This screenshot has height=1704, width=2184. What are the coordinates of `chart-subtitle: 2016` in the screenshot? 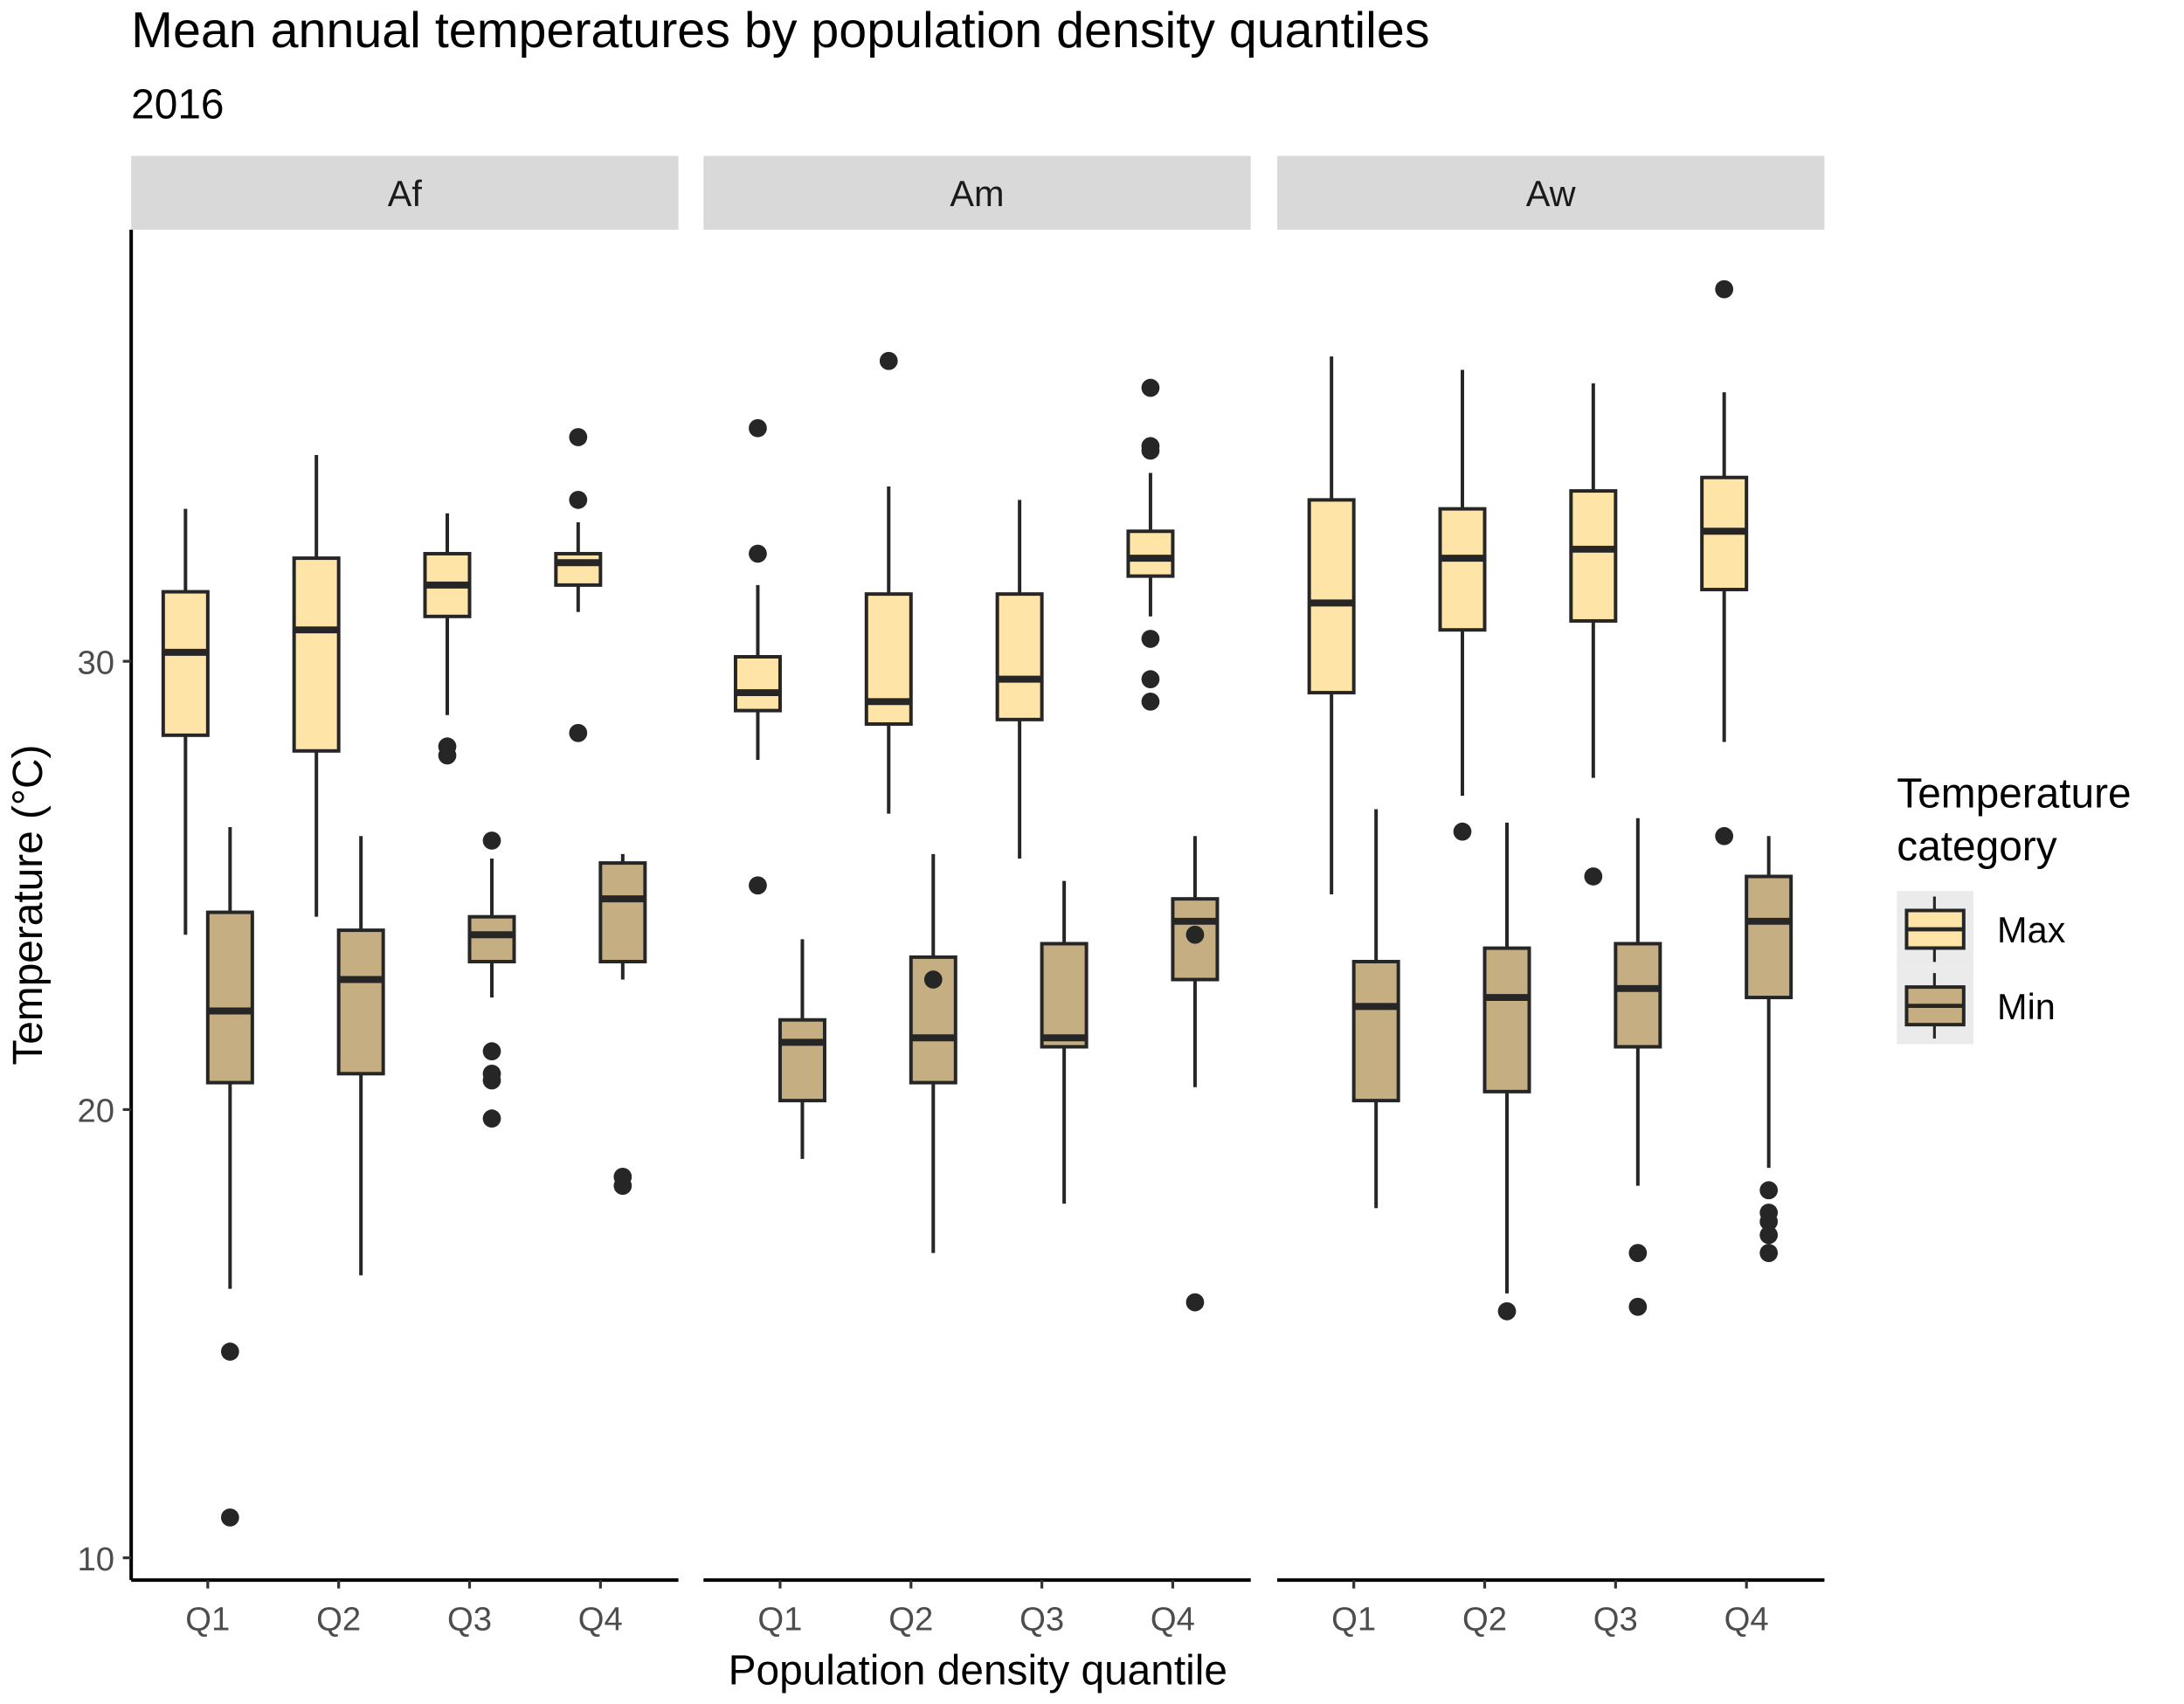 It's located at (177, 104).